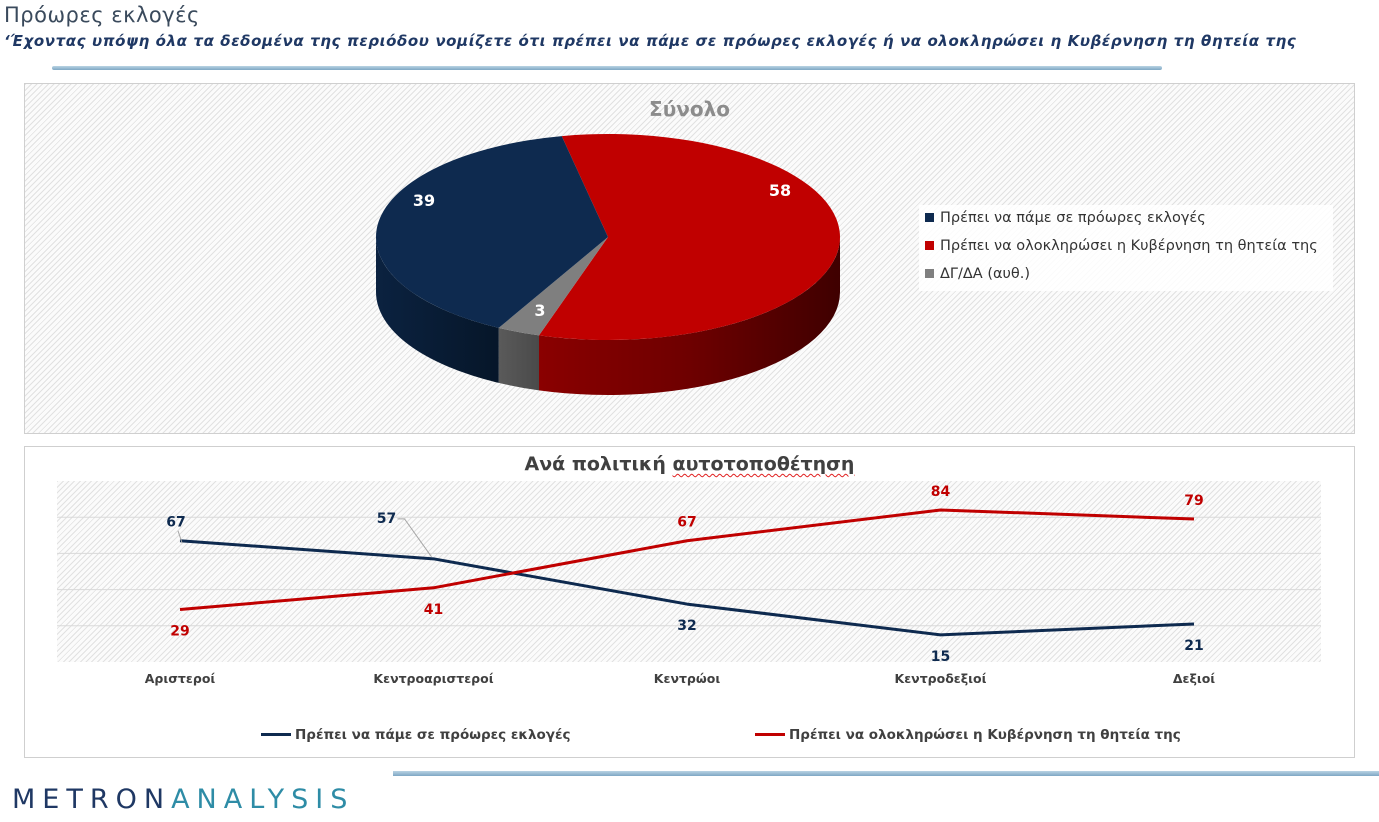  What do you see at coordinates (1193, 501) in the screenshot?
I see `data-label: 79` at bounding box center [1193, 501].